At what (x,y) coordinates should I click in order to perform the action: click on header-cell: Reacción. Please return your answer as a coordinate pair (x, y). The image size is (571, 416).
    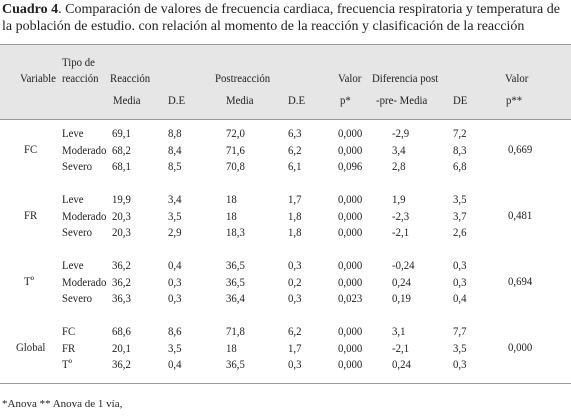
    Looking at the image, I should click on (130, 78).